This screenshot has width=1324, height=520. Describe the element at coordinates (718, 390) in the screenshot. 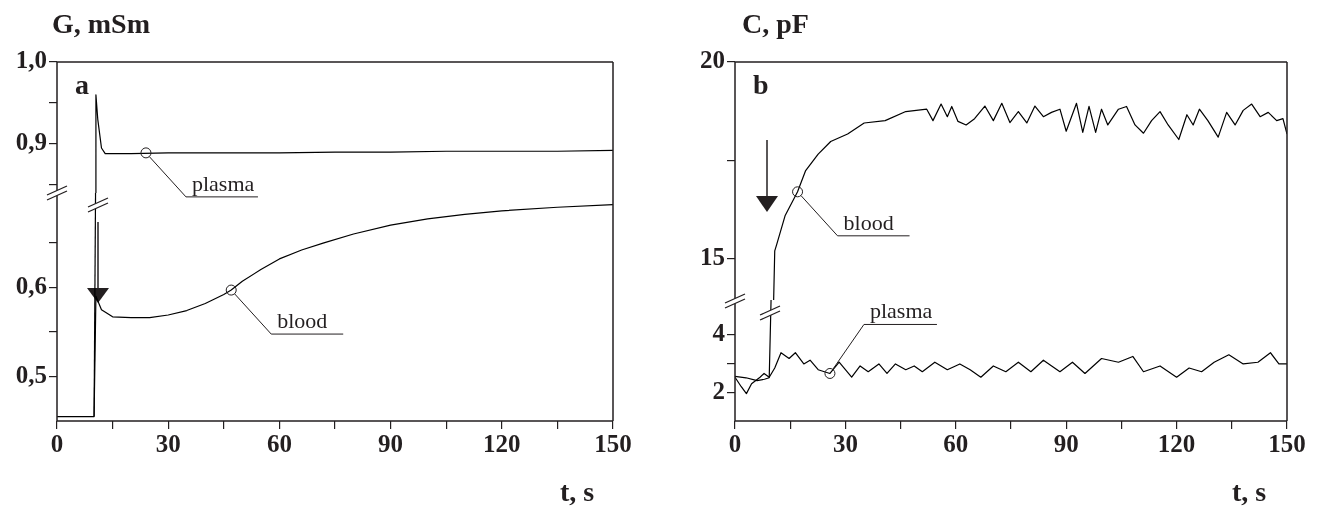

I see `y-tick-label: 2` at that location.